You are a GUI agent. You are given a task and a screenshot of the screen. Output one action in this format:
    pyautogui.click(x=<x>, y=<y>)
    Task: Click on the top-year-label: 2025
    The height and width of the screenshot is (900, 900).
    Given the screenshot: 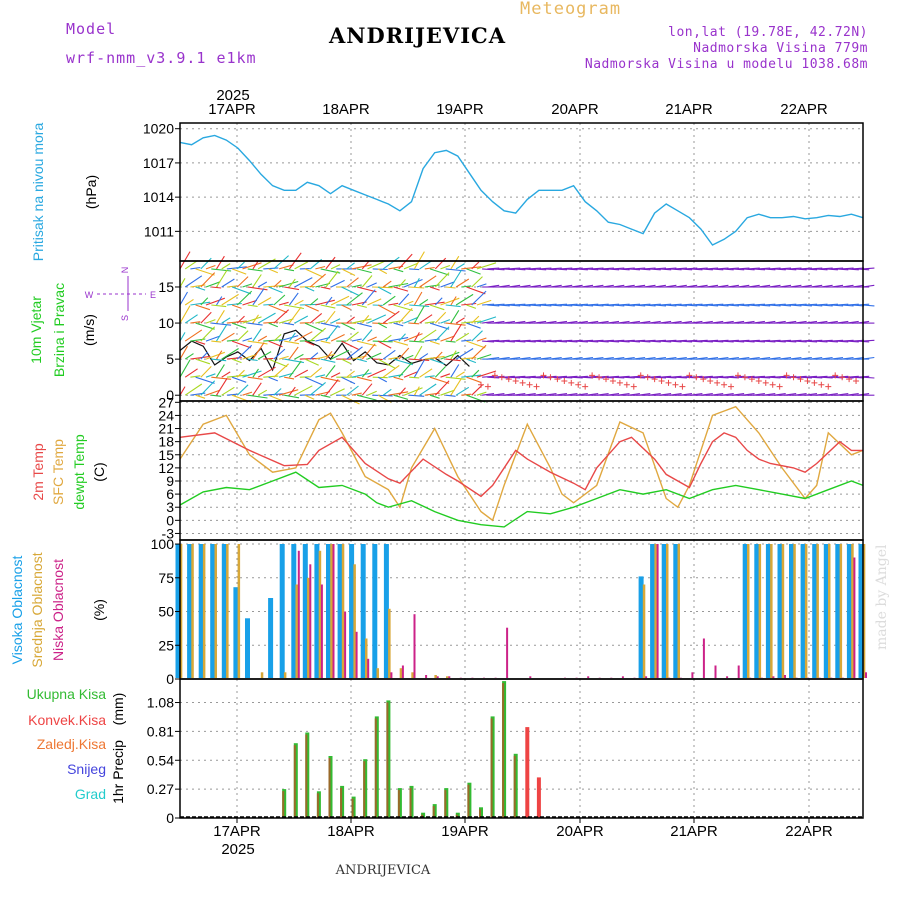 What is the action you would take?
    pyautogui.click(x=232, y=95)
    